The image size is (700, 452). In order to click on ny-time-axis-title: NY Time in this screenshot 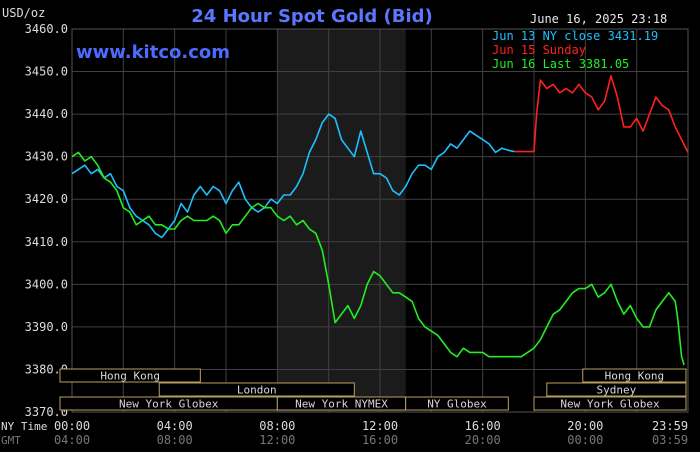, I will do `click(24, 426)`.